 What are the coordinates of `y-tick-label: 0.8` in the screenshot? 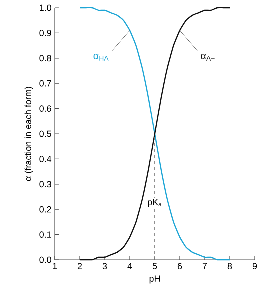 It's located at (46, 58).